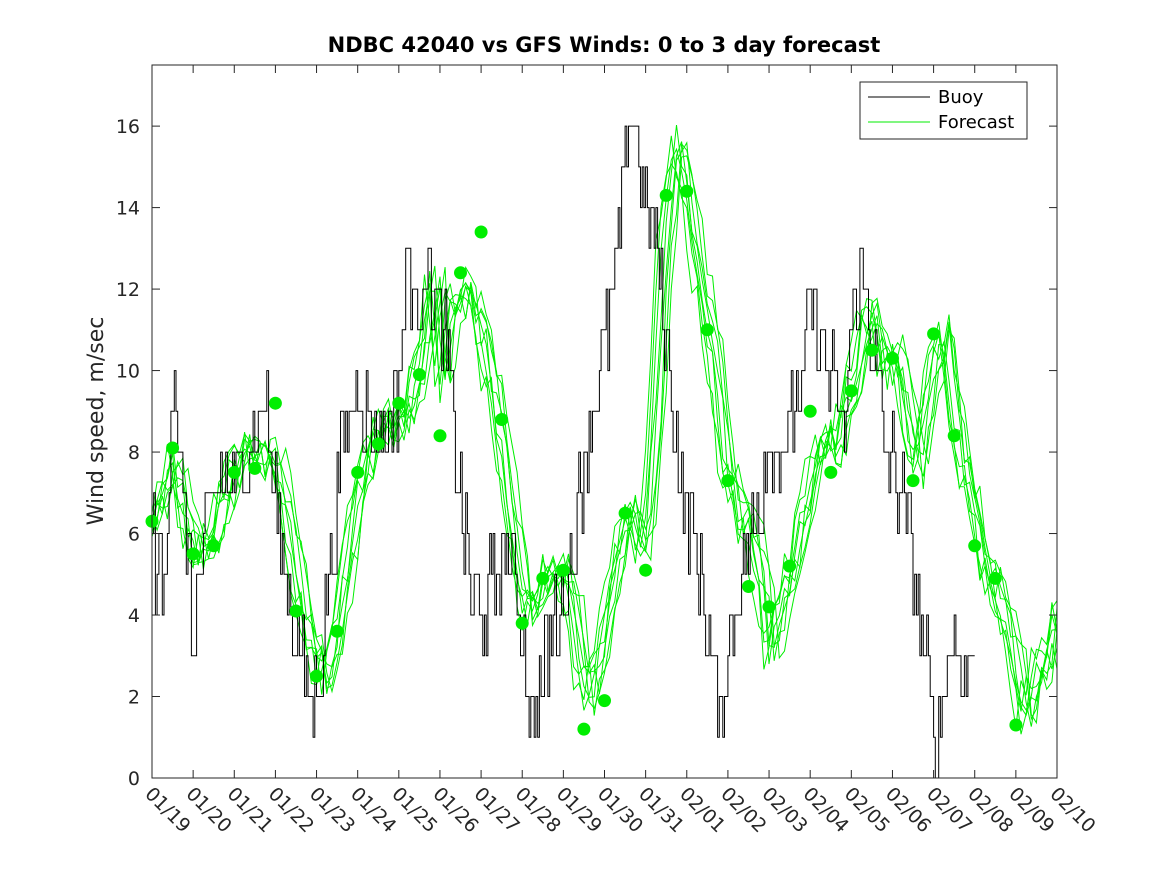  What do you see at coordinates (134, 453) in the screenshot?
I see `y-tick-label: 8` at bounding box center [134, 453].